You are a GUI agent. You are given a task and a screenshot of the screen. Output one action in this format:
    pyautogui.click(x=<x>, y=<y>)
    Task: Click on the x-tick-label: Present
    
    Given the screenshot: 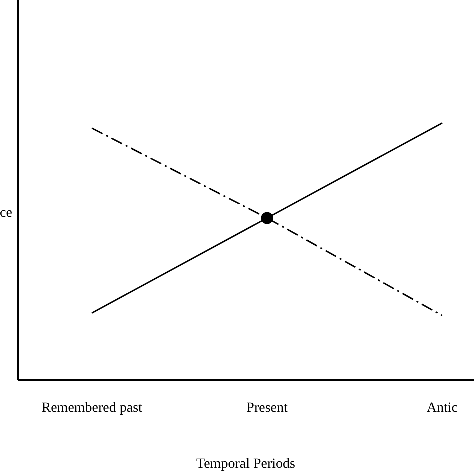 What is the action you would take?
    pyautogui.click(x=267, y=408)
    